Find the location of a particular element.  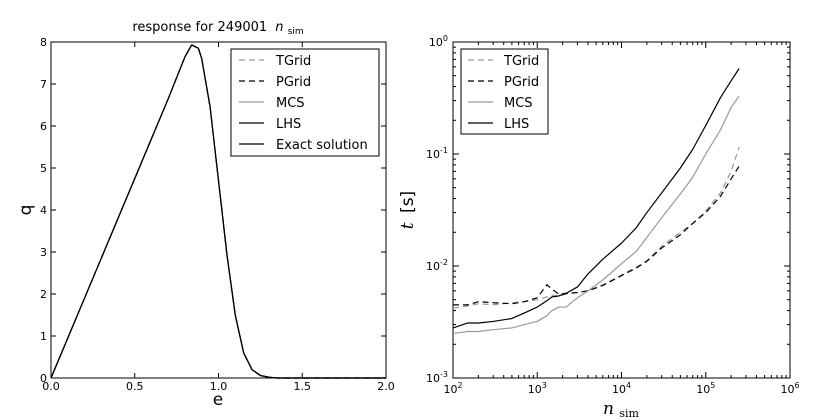

chart2-xlabel: n sim is located at coordinates (621, 409).